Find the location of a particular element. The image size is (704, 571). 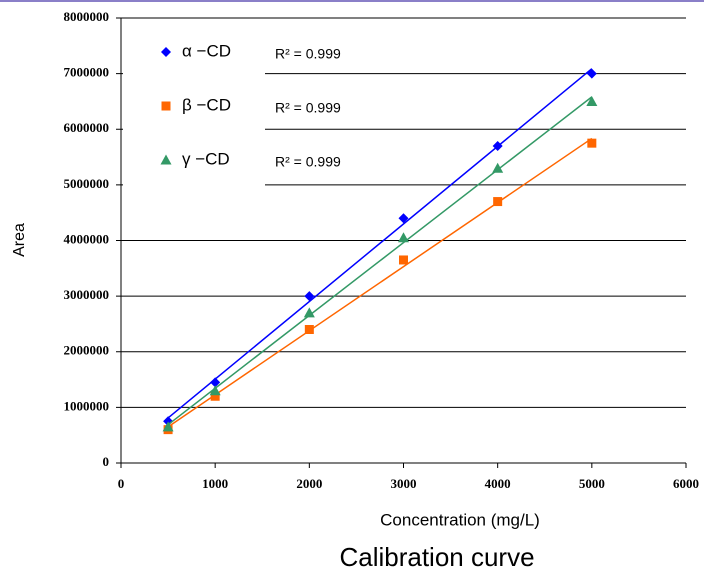

y-axis-label: Area is located at coordinates (19, 240).